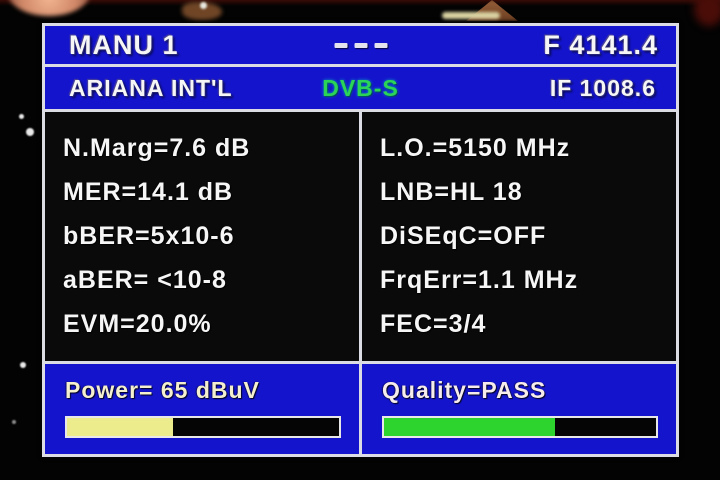 The height and width of the screenshot is (480, 720). Describe the element at coordinates (120, 427) in the screenshot. I see `power-bar-fill` at that location.